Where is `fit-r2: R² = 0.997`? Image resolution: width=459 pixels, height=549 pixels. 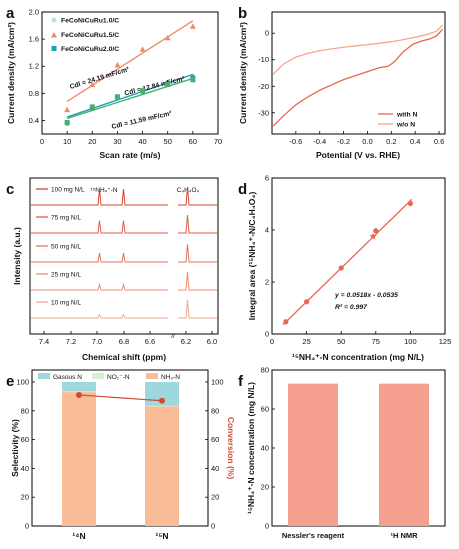
fit-r2: R² = 0.997 is located at coordinates (351, 307).